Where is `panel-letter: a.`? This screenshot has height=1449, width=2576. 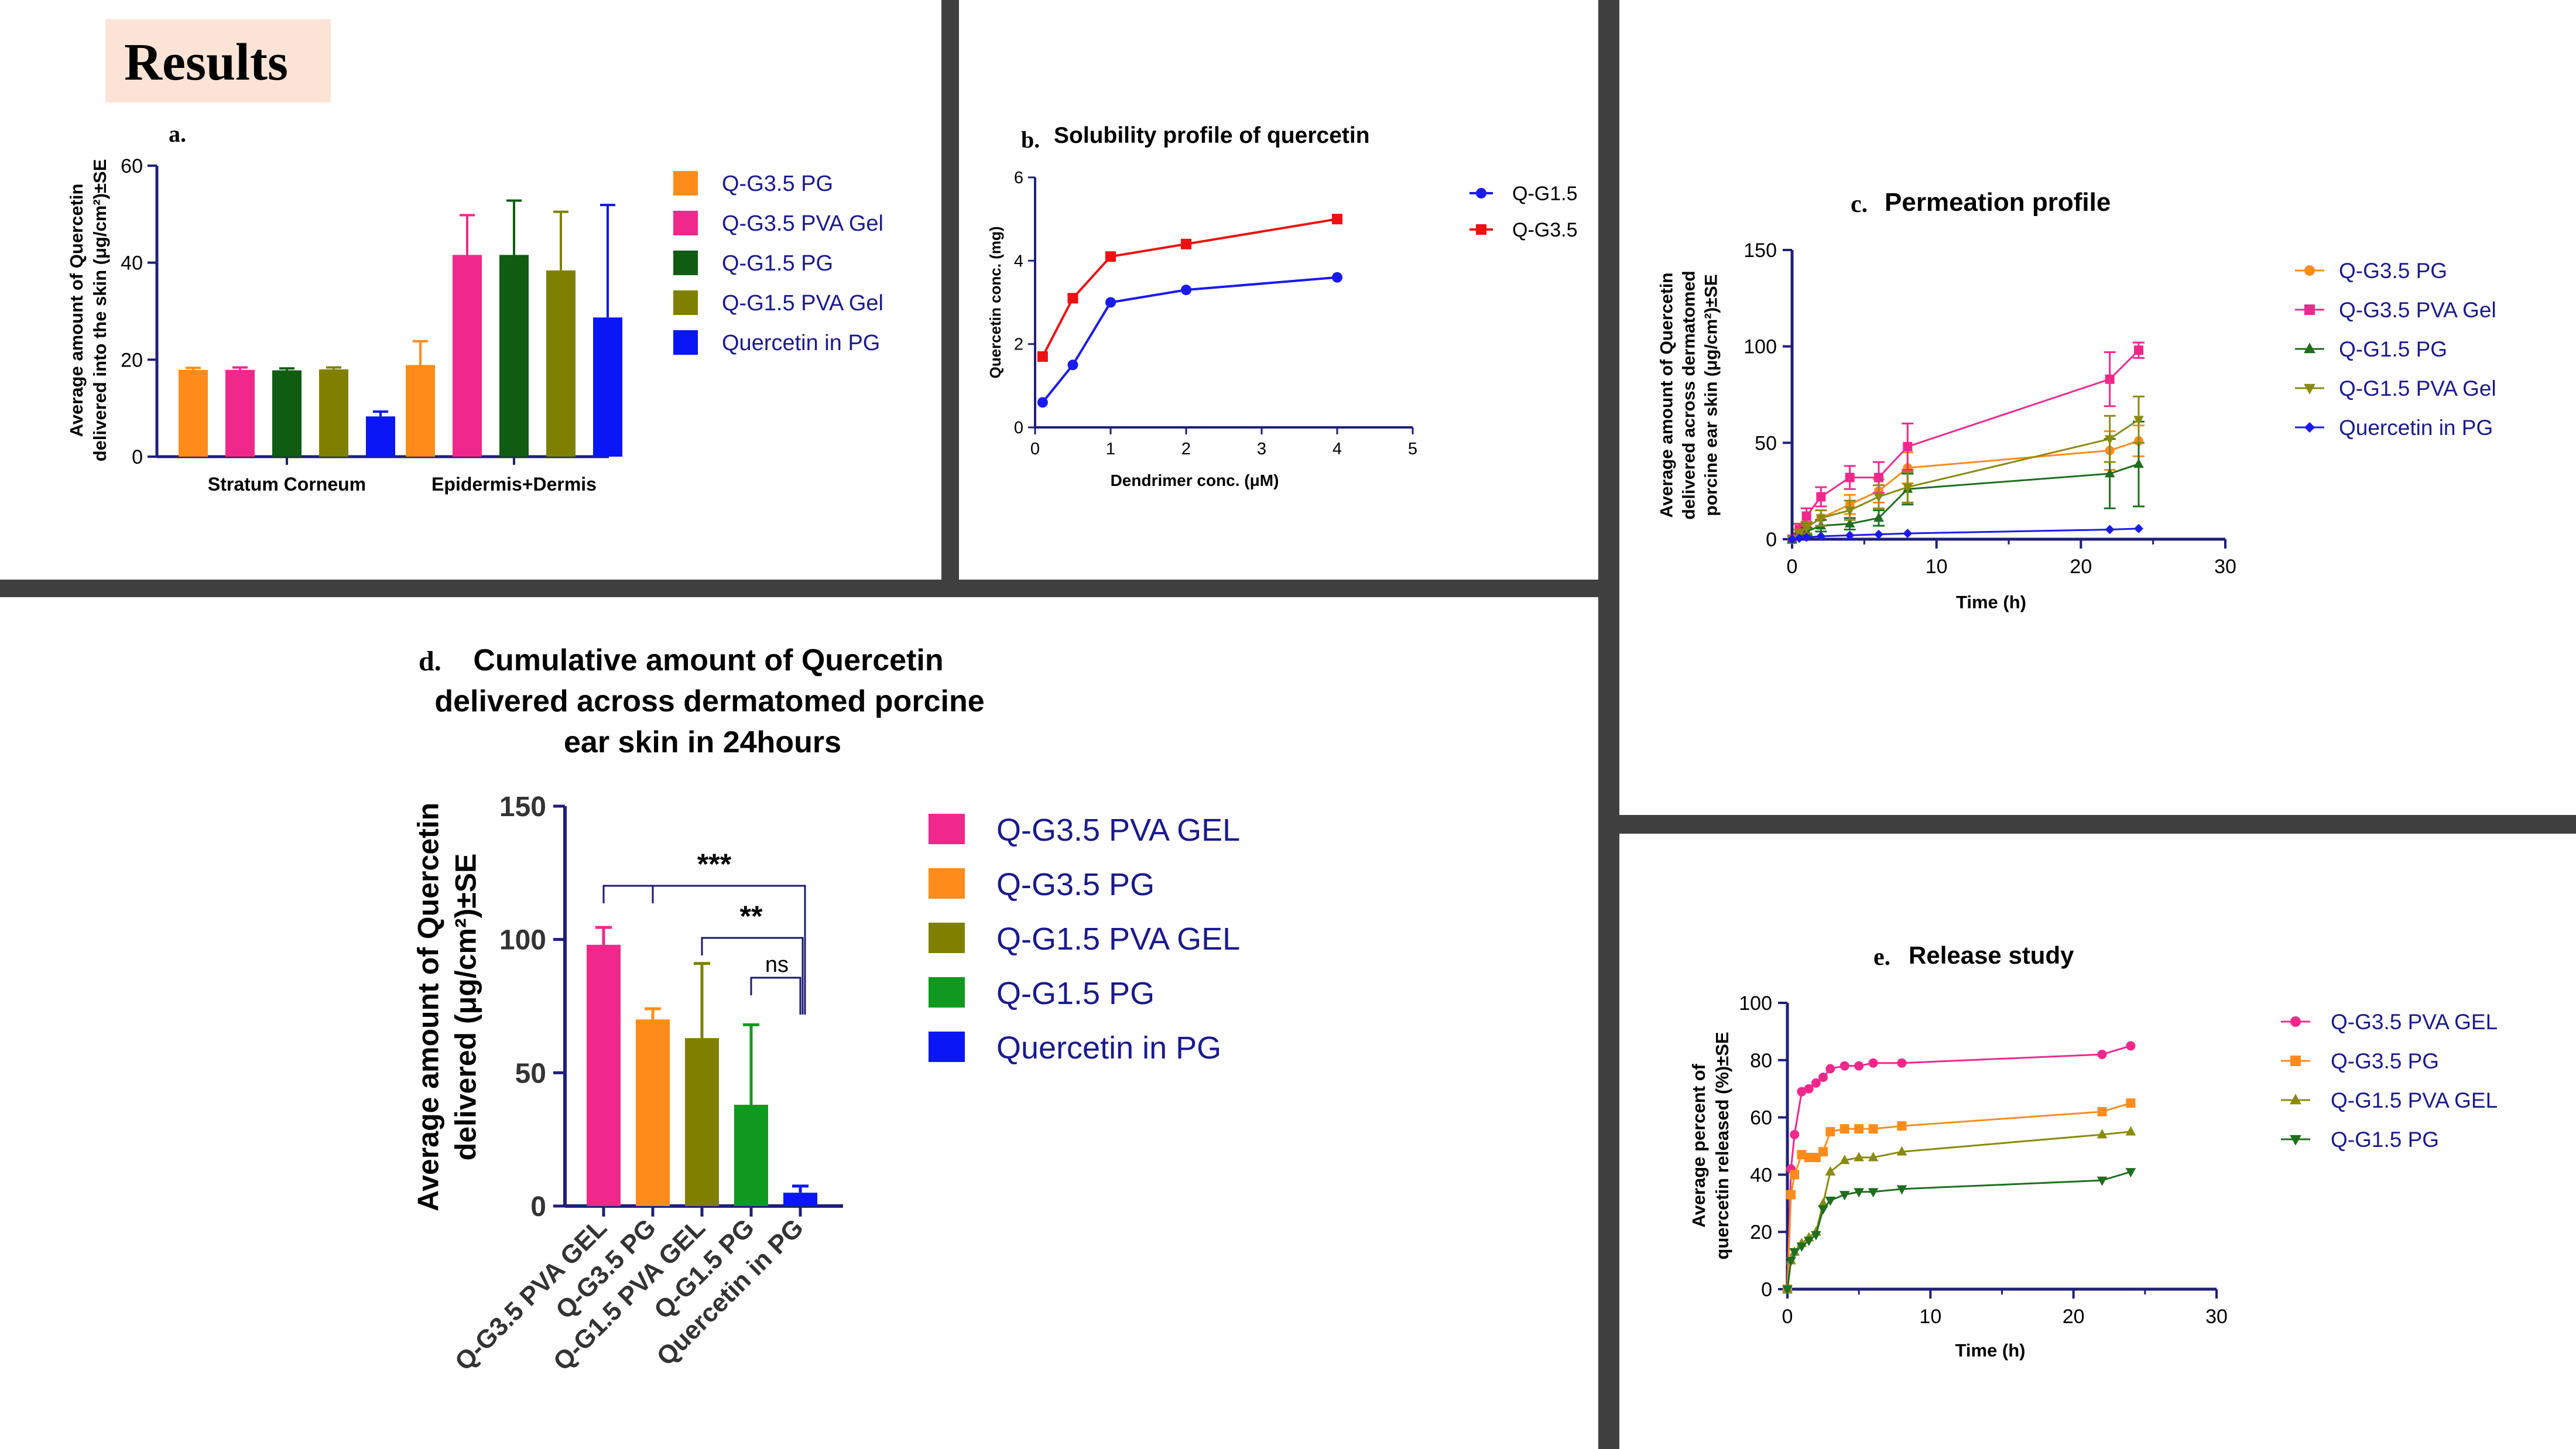
panel-letter: a. is located at coordinates (177, 134).